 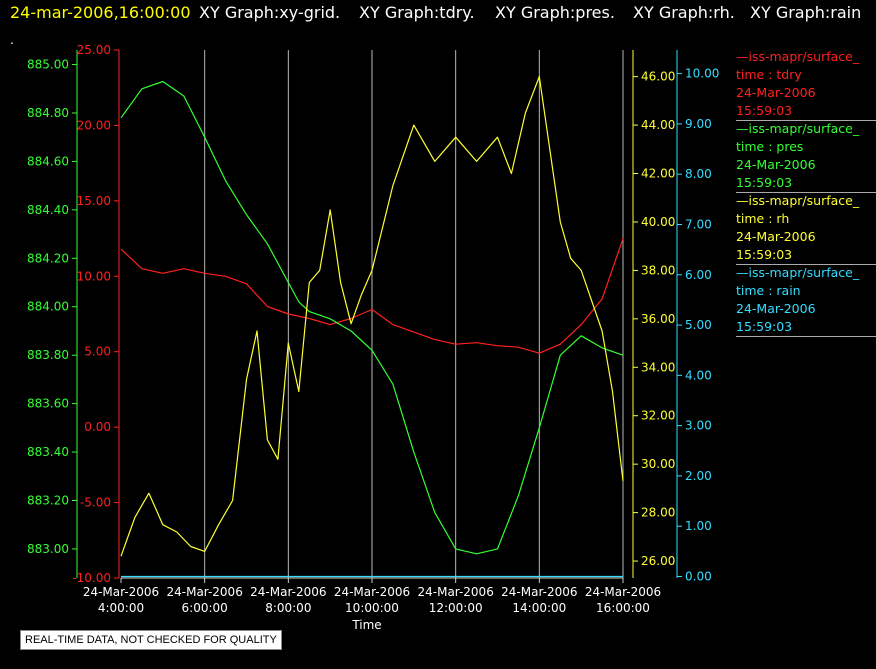 What do you see at coordinates (555, 12) in the screenshot?
I see `graph-title-pres: XY Graph:pres.` at bounding box center [555, 12].